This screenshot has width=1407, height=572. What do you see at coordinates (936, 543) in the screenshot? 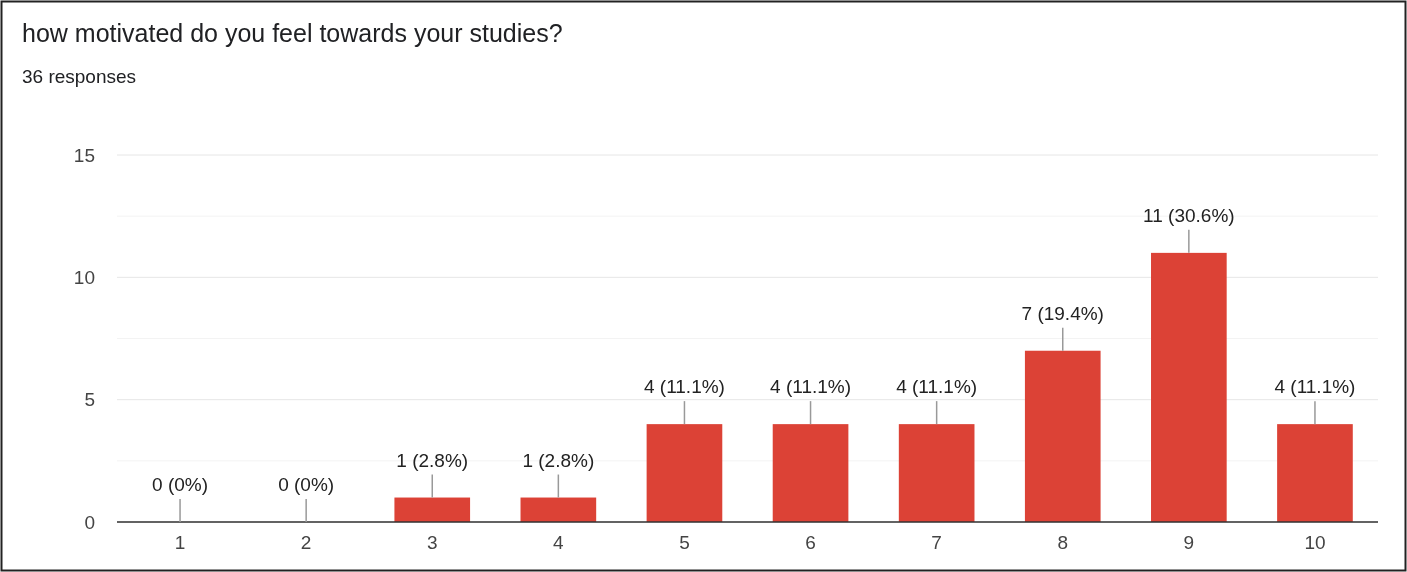
I see `x-tick-label: 7` at bounding box center [936, 543].